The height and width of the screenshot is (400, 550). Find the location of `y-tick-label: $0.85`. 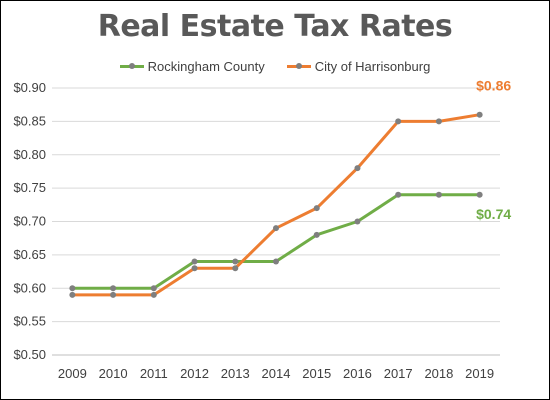

y-tick-label: $0.85 is located at coordinates (29, 120).